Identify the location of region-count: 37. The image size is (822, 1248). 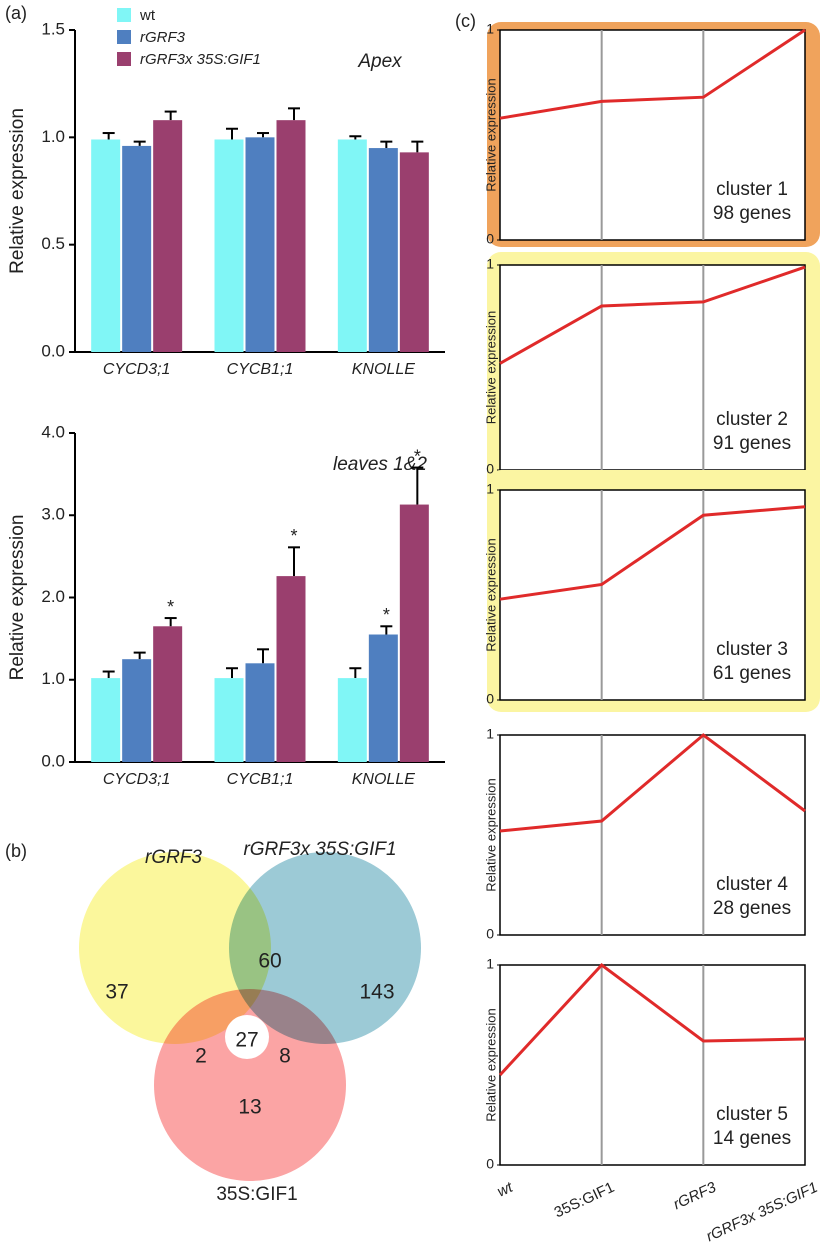
(116, 992).